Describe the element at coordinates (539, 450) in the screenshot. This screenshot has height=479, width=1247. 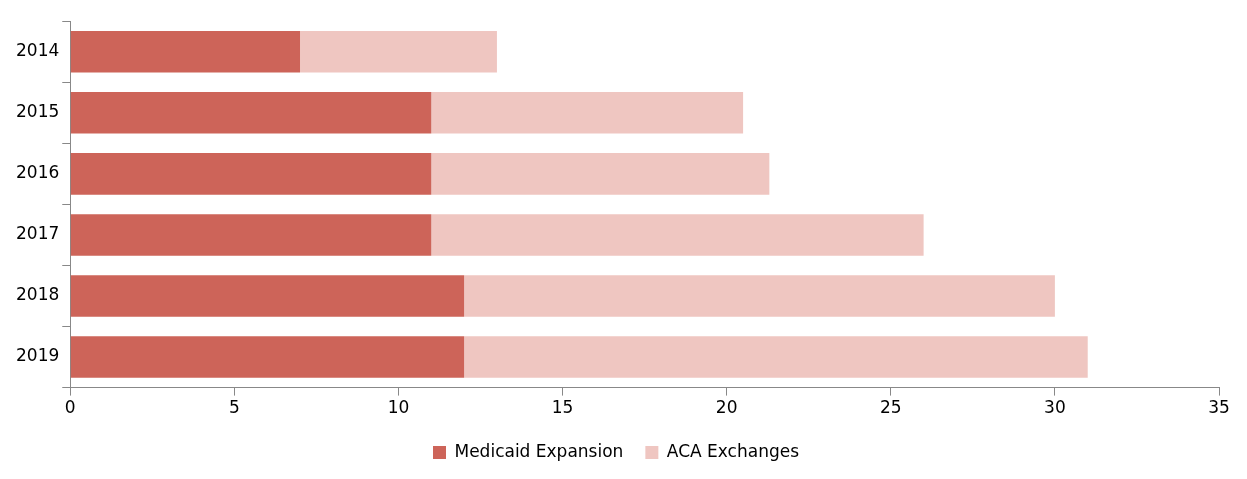
I see `legend-label: Medicaid Expansion` at that location.